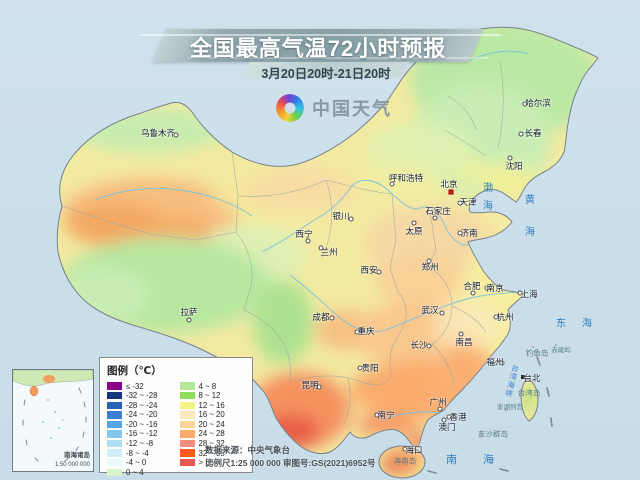 The image size is (640, 480). I want to click on city-label: 武汉, so click(430, 310).